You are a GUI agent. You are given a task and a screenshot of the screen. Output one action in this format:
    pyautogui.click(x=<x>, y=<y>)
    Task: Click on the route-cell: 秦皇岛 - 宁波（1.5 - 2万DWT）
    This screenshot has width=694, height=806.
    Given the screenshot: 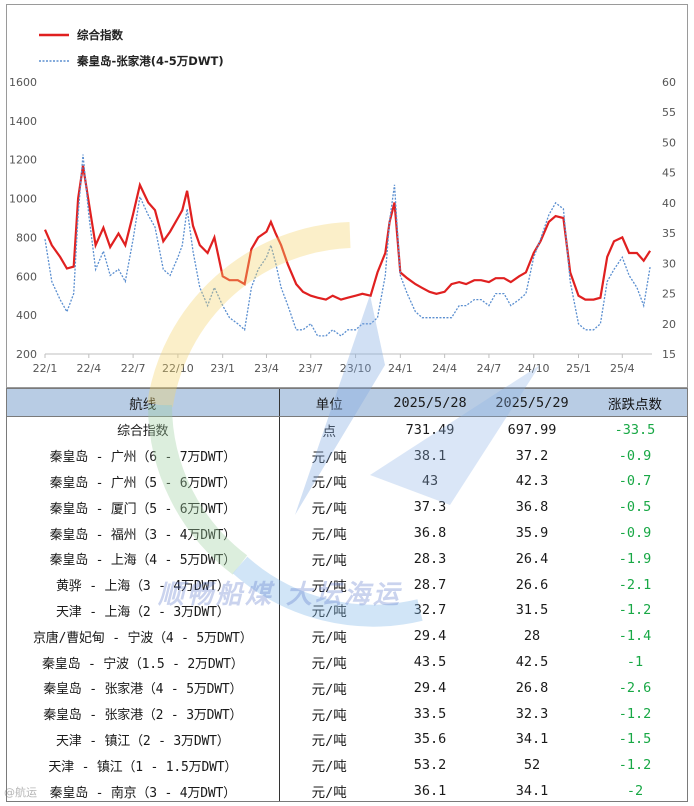 What is the action you would take?
    pyautogui.click(x=143, y=662)
    